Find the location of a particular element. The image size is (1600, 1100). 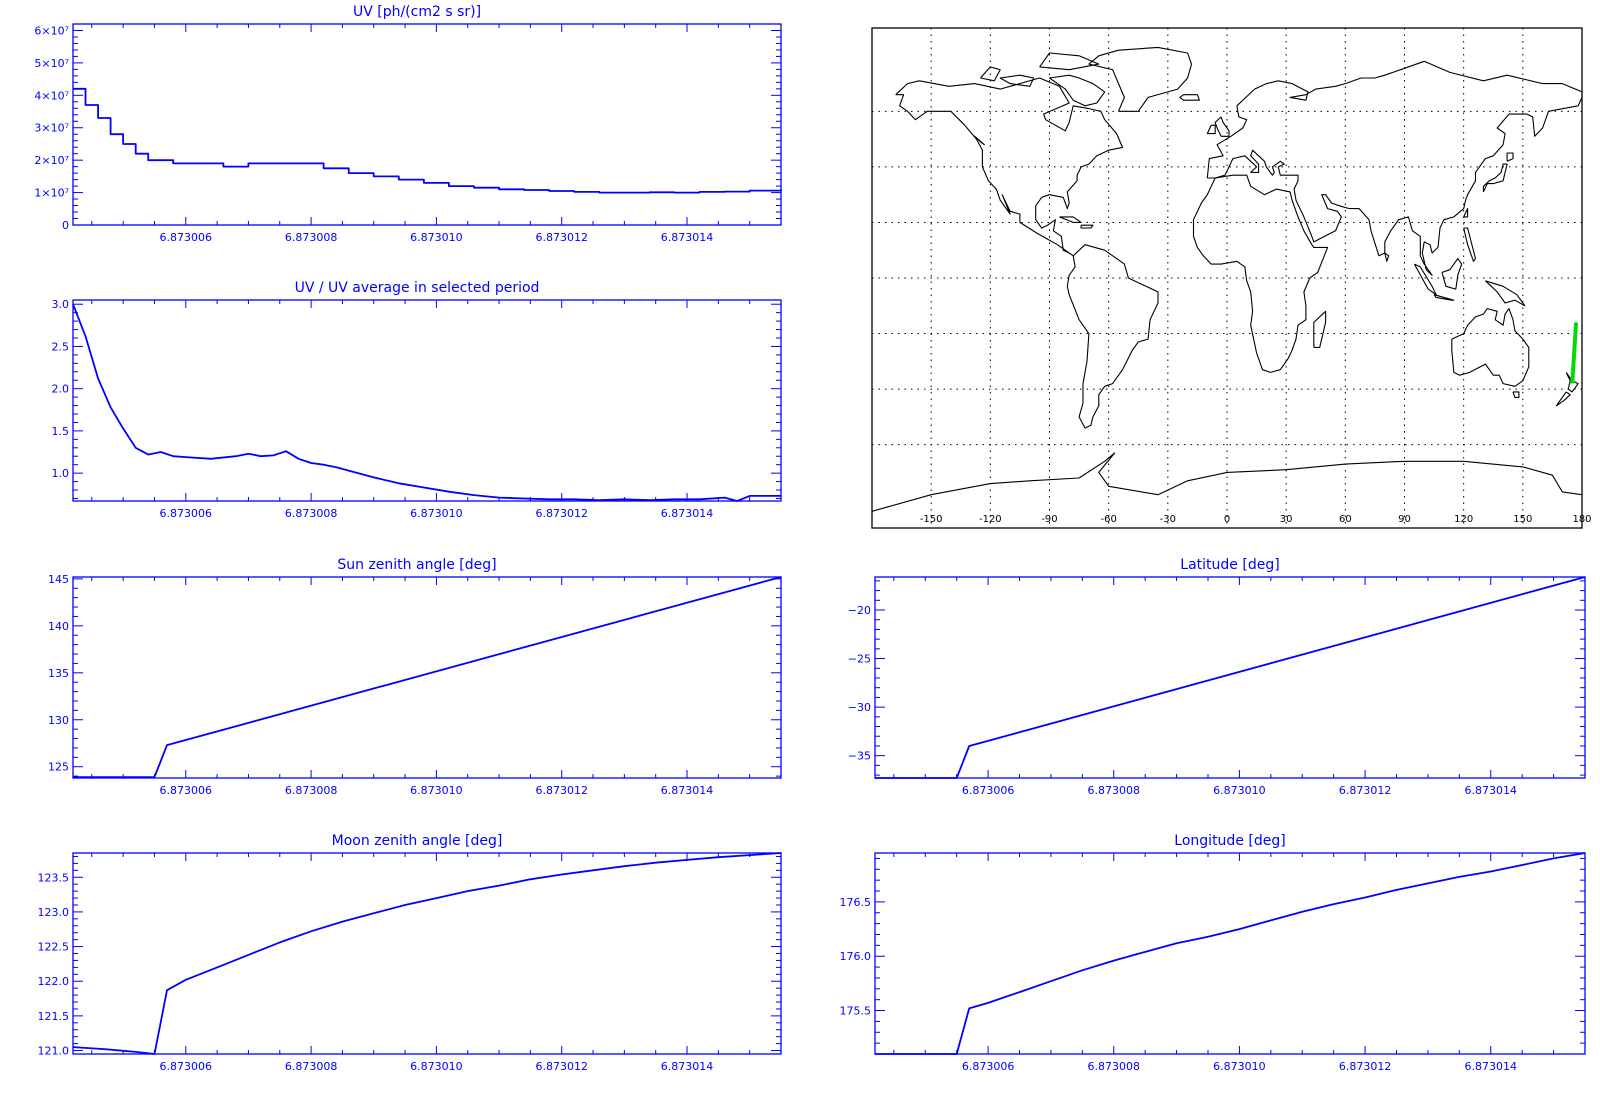

uv_ratio-xtick-label: 6.873010 is located at coordinates (436, 513).